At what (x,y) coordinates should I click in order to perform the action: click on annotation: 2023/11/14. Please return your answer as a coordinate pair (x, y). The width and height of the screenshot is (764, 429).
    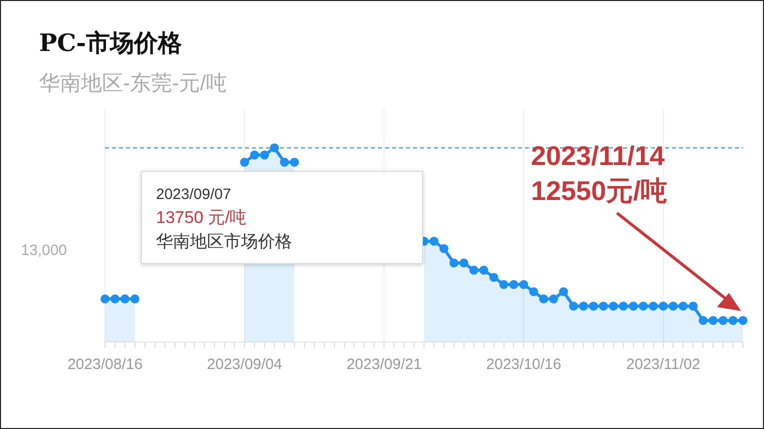
    Looking at the image, I should click on (598, 156).